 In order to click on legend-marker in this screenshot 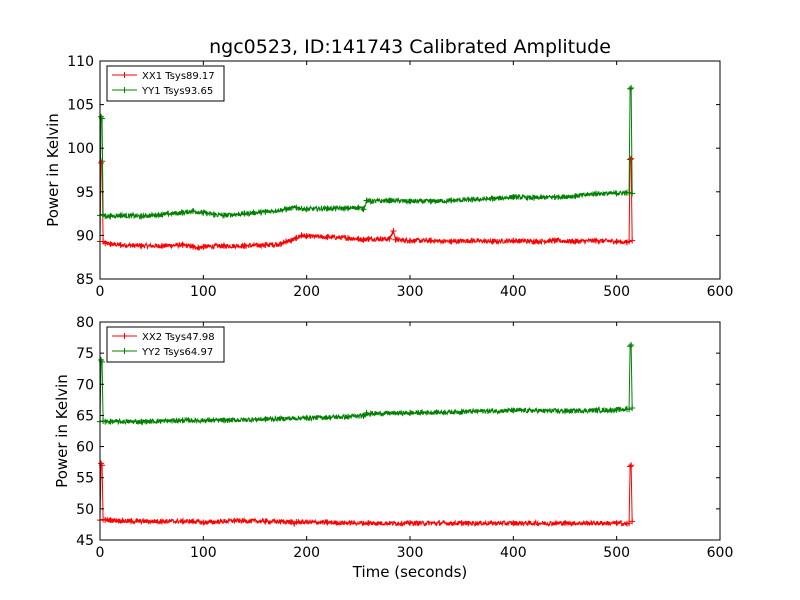, I will do `click(124, 351)`.